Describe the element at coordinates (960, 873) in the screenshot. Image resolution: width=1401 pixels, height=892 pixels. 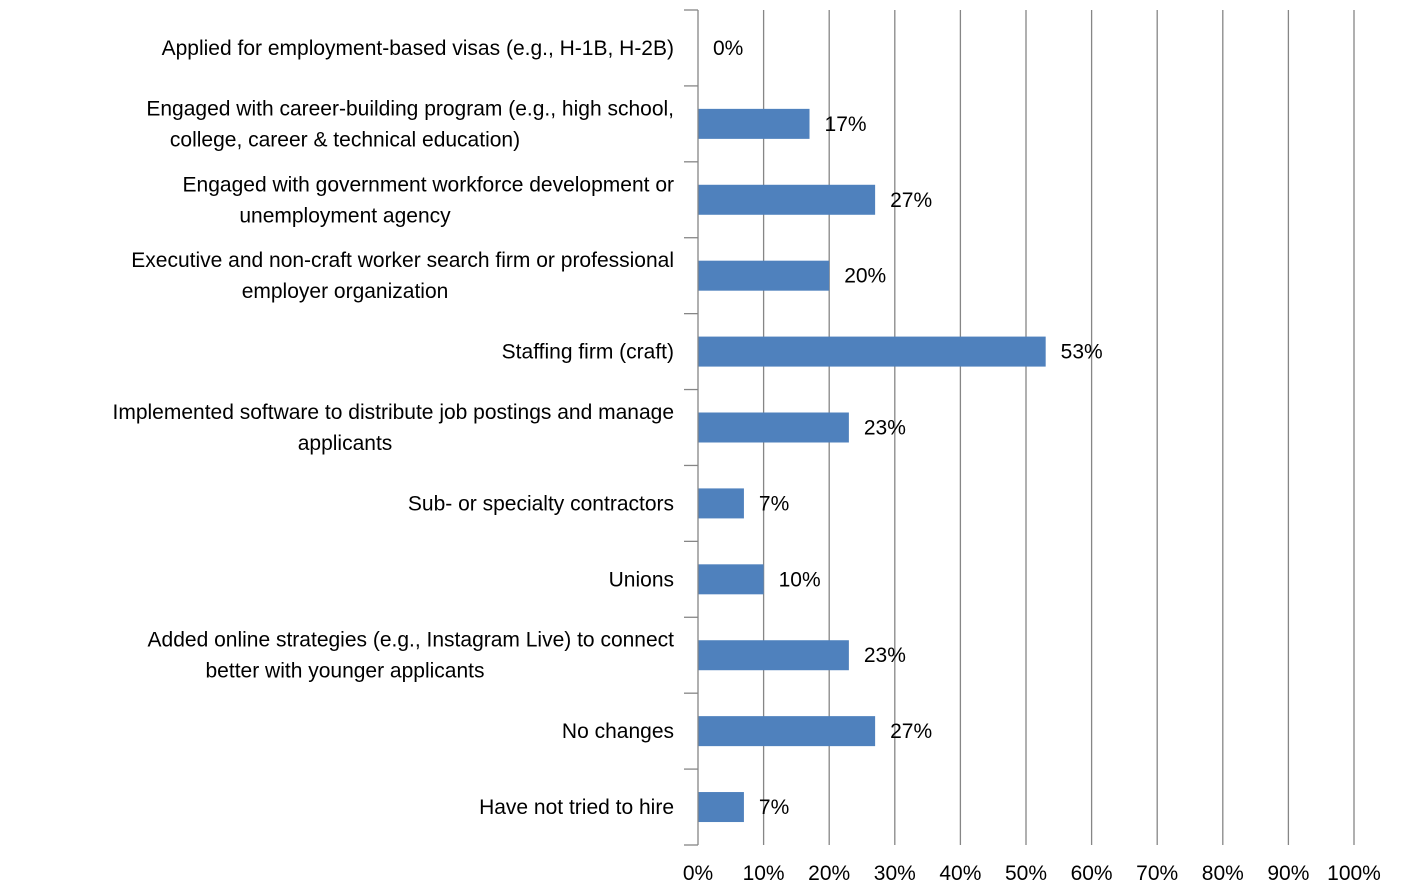
I see `x-tick-label: 40%` at that location.